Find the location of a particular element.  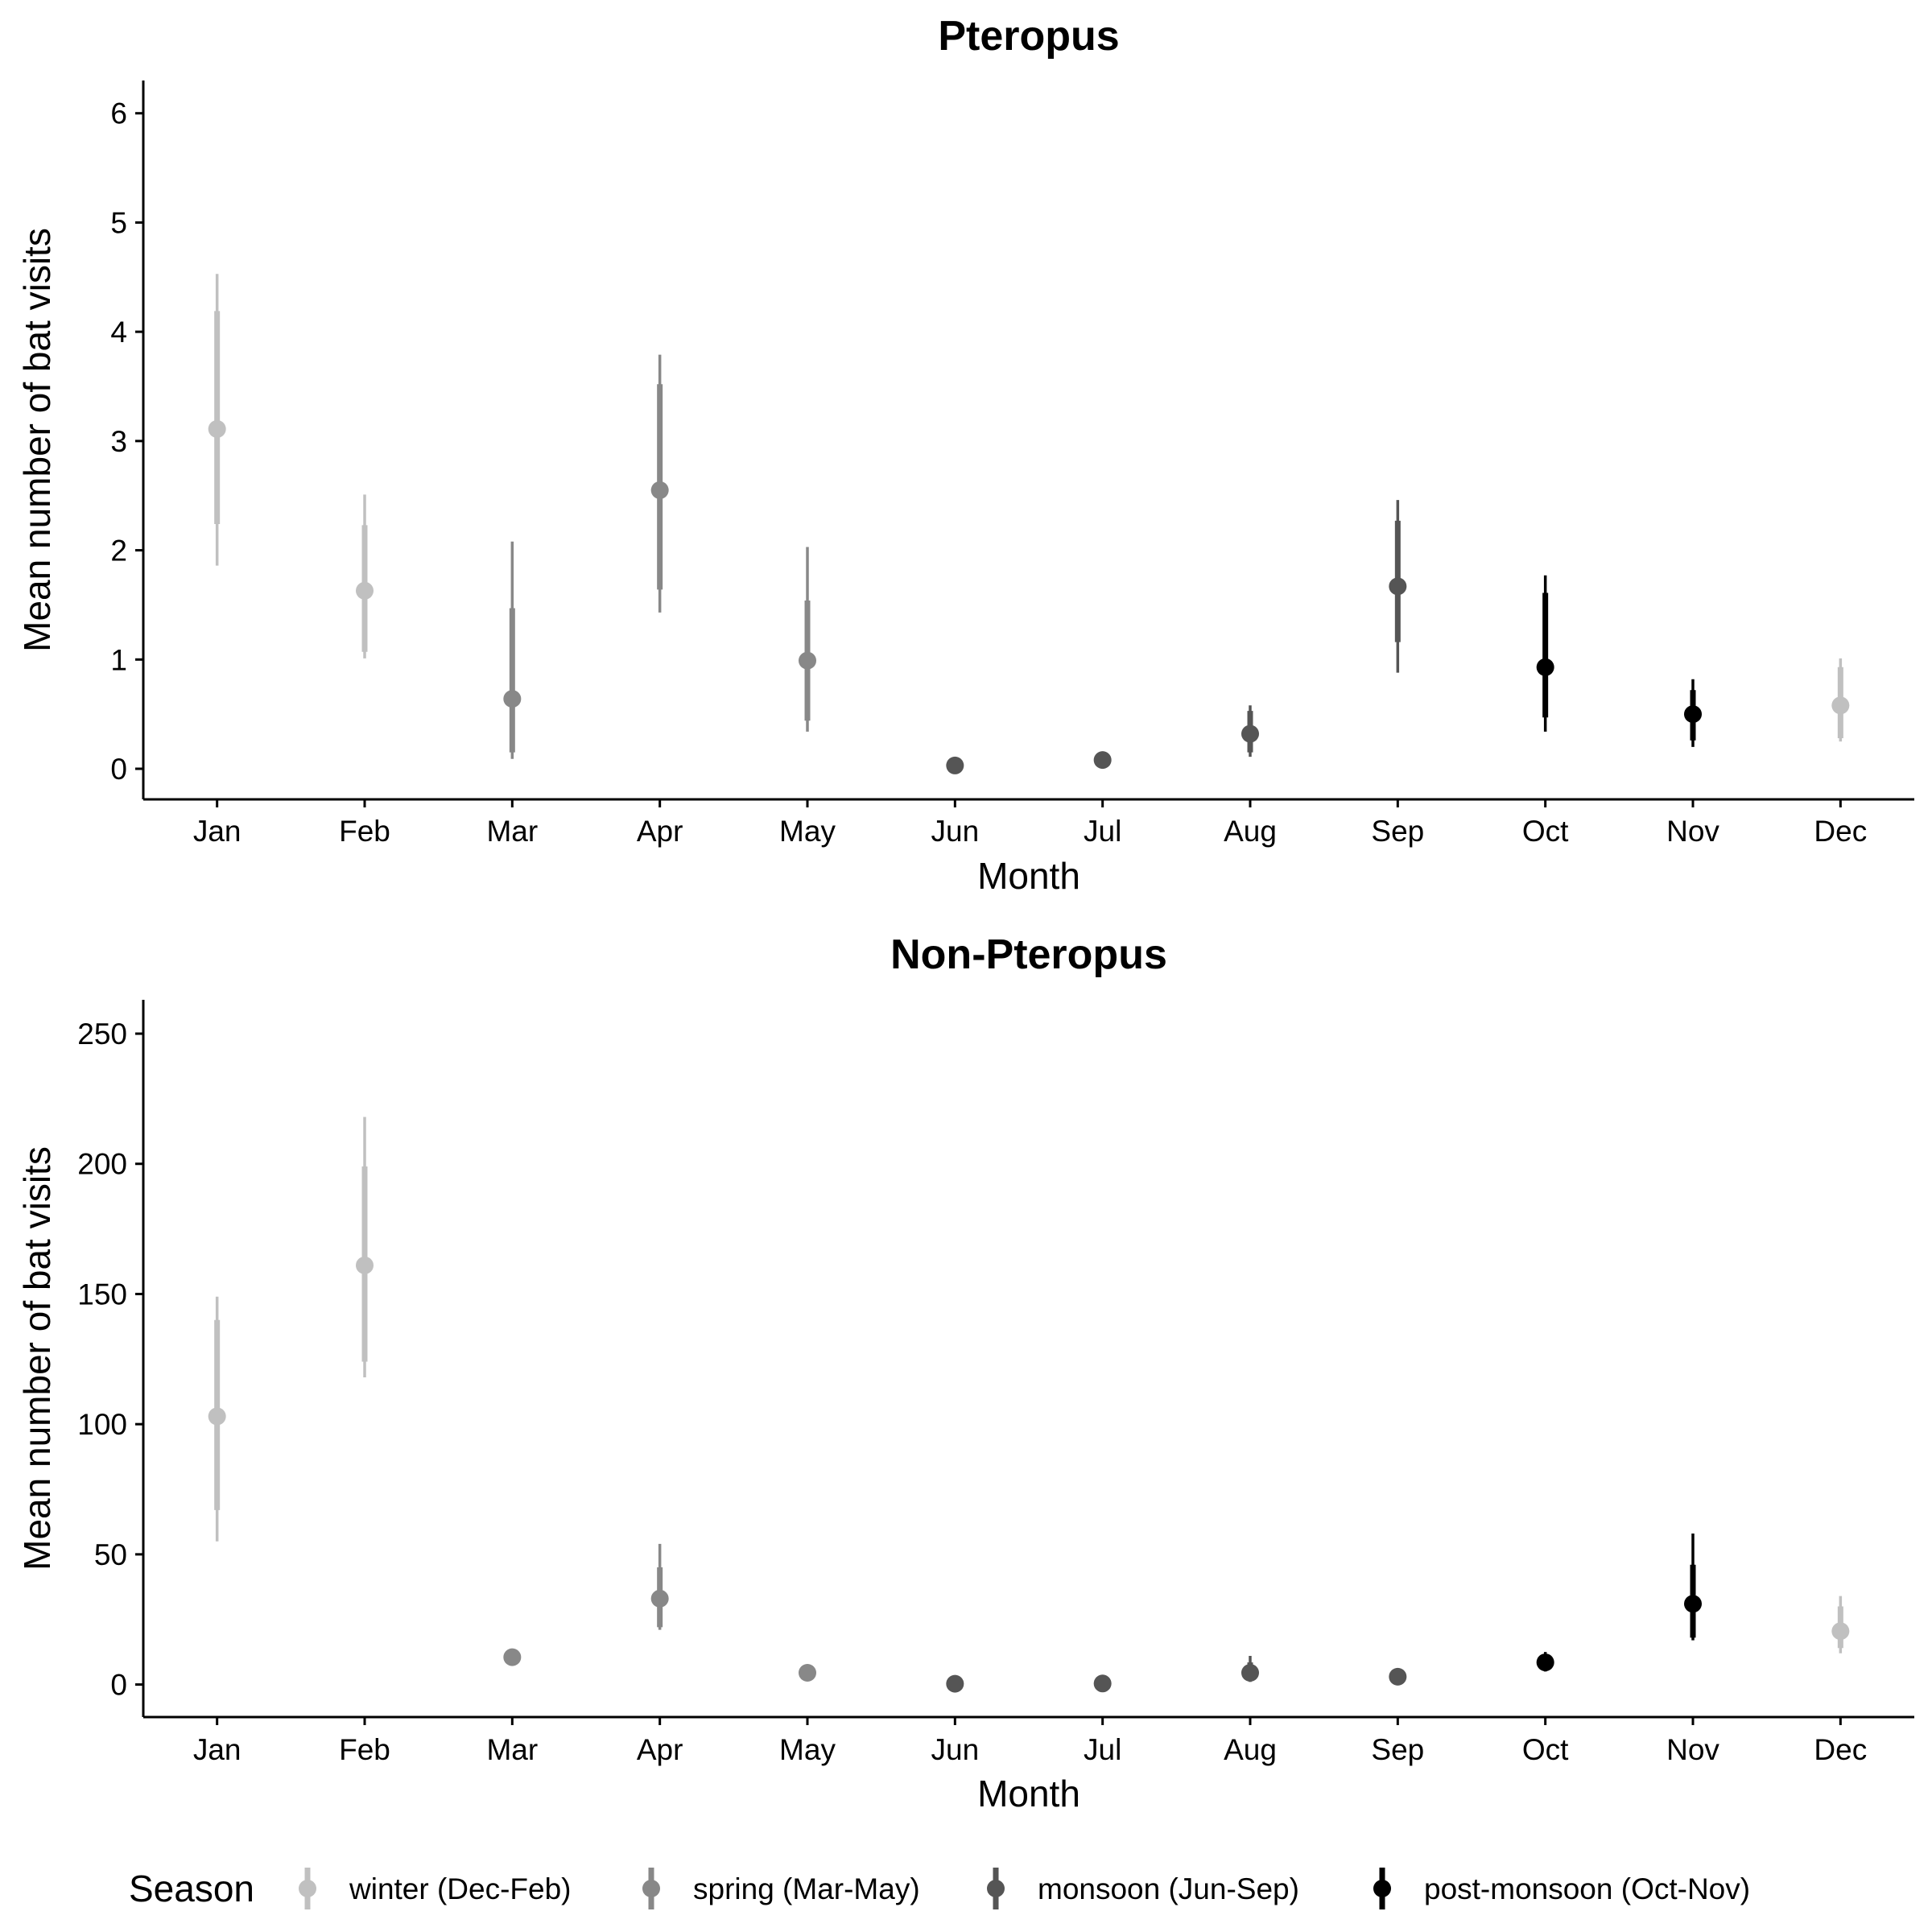

legend-title: Season is located at coordinates (191, 1888).